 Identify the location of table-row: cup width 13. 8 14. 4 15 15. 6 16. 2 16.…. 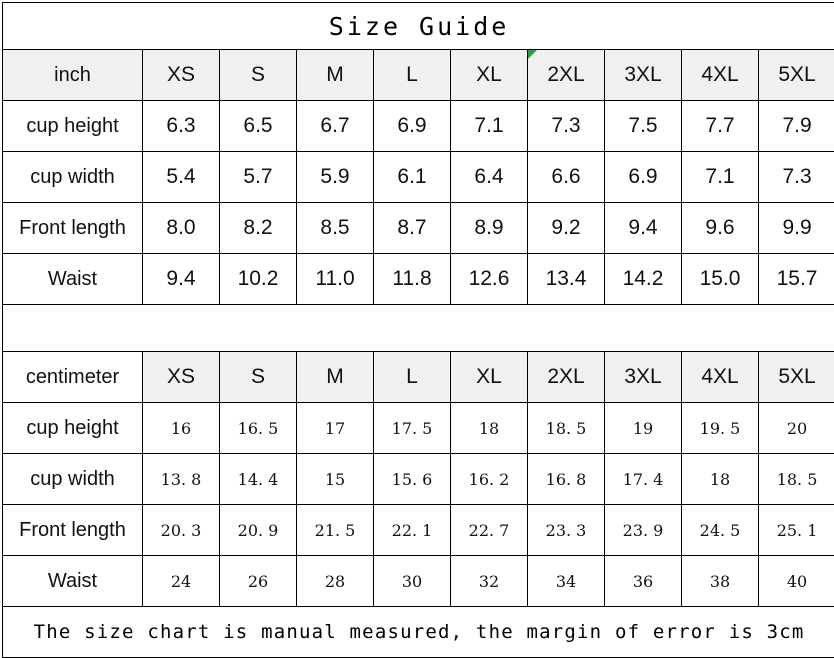
(418, 479).